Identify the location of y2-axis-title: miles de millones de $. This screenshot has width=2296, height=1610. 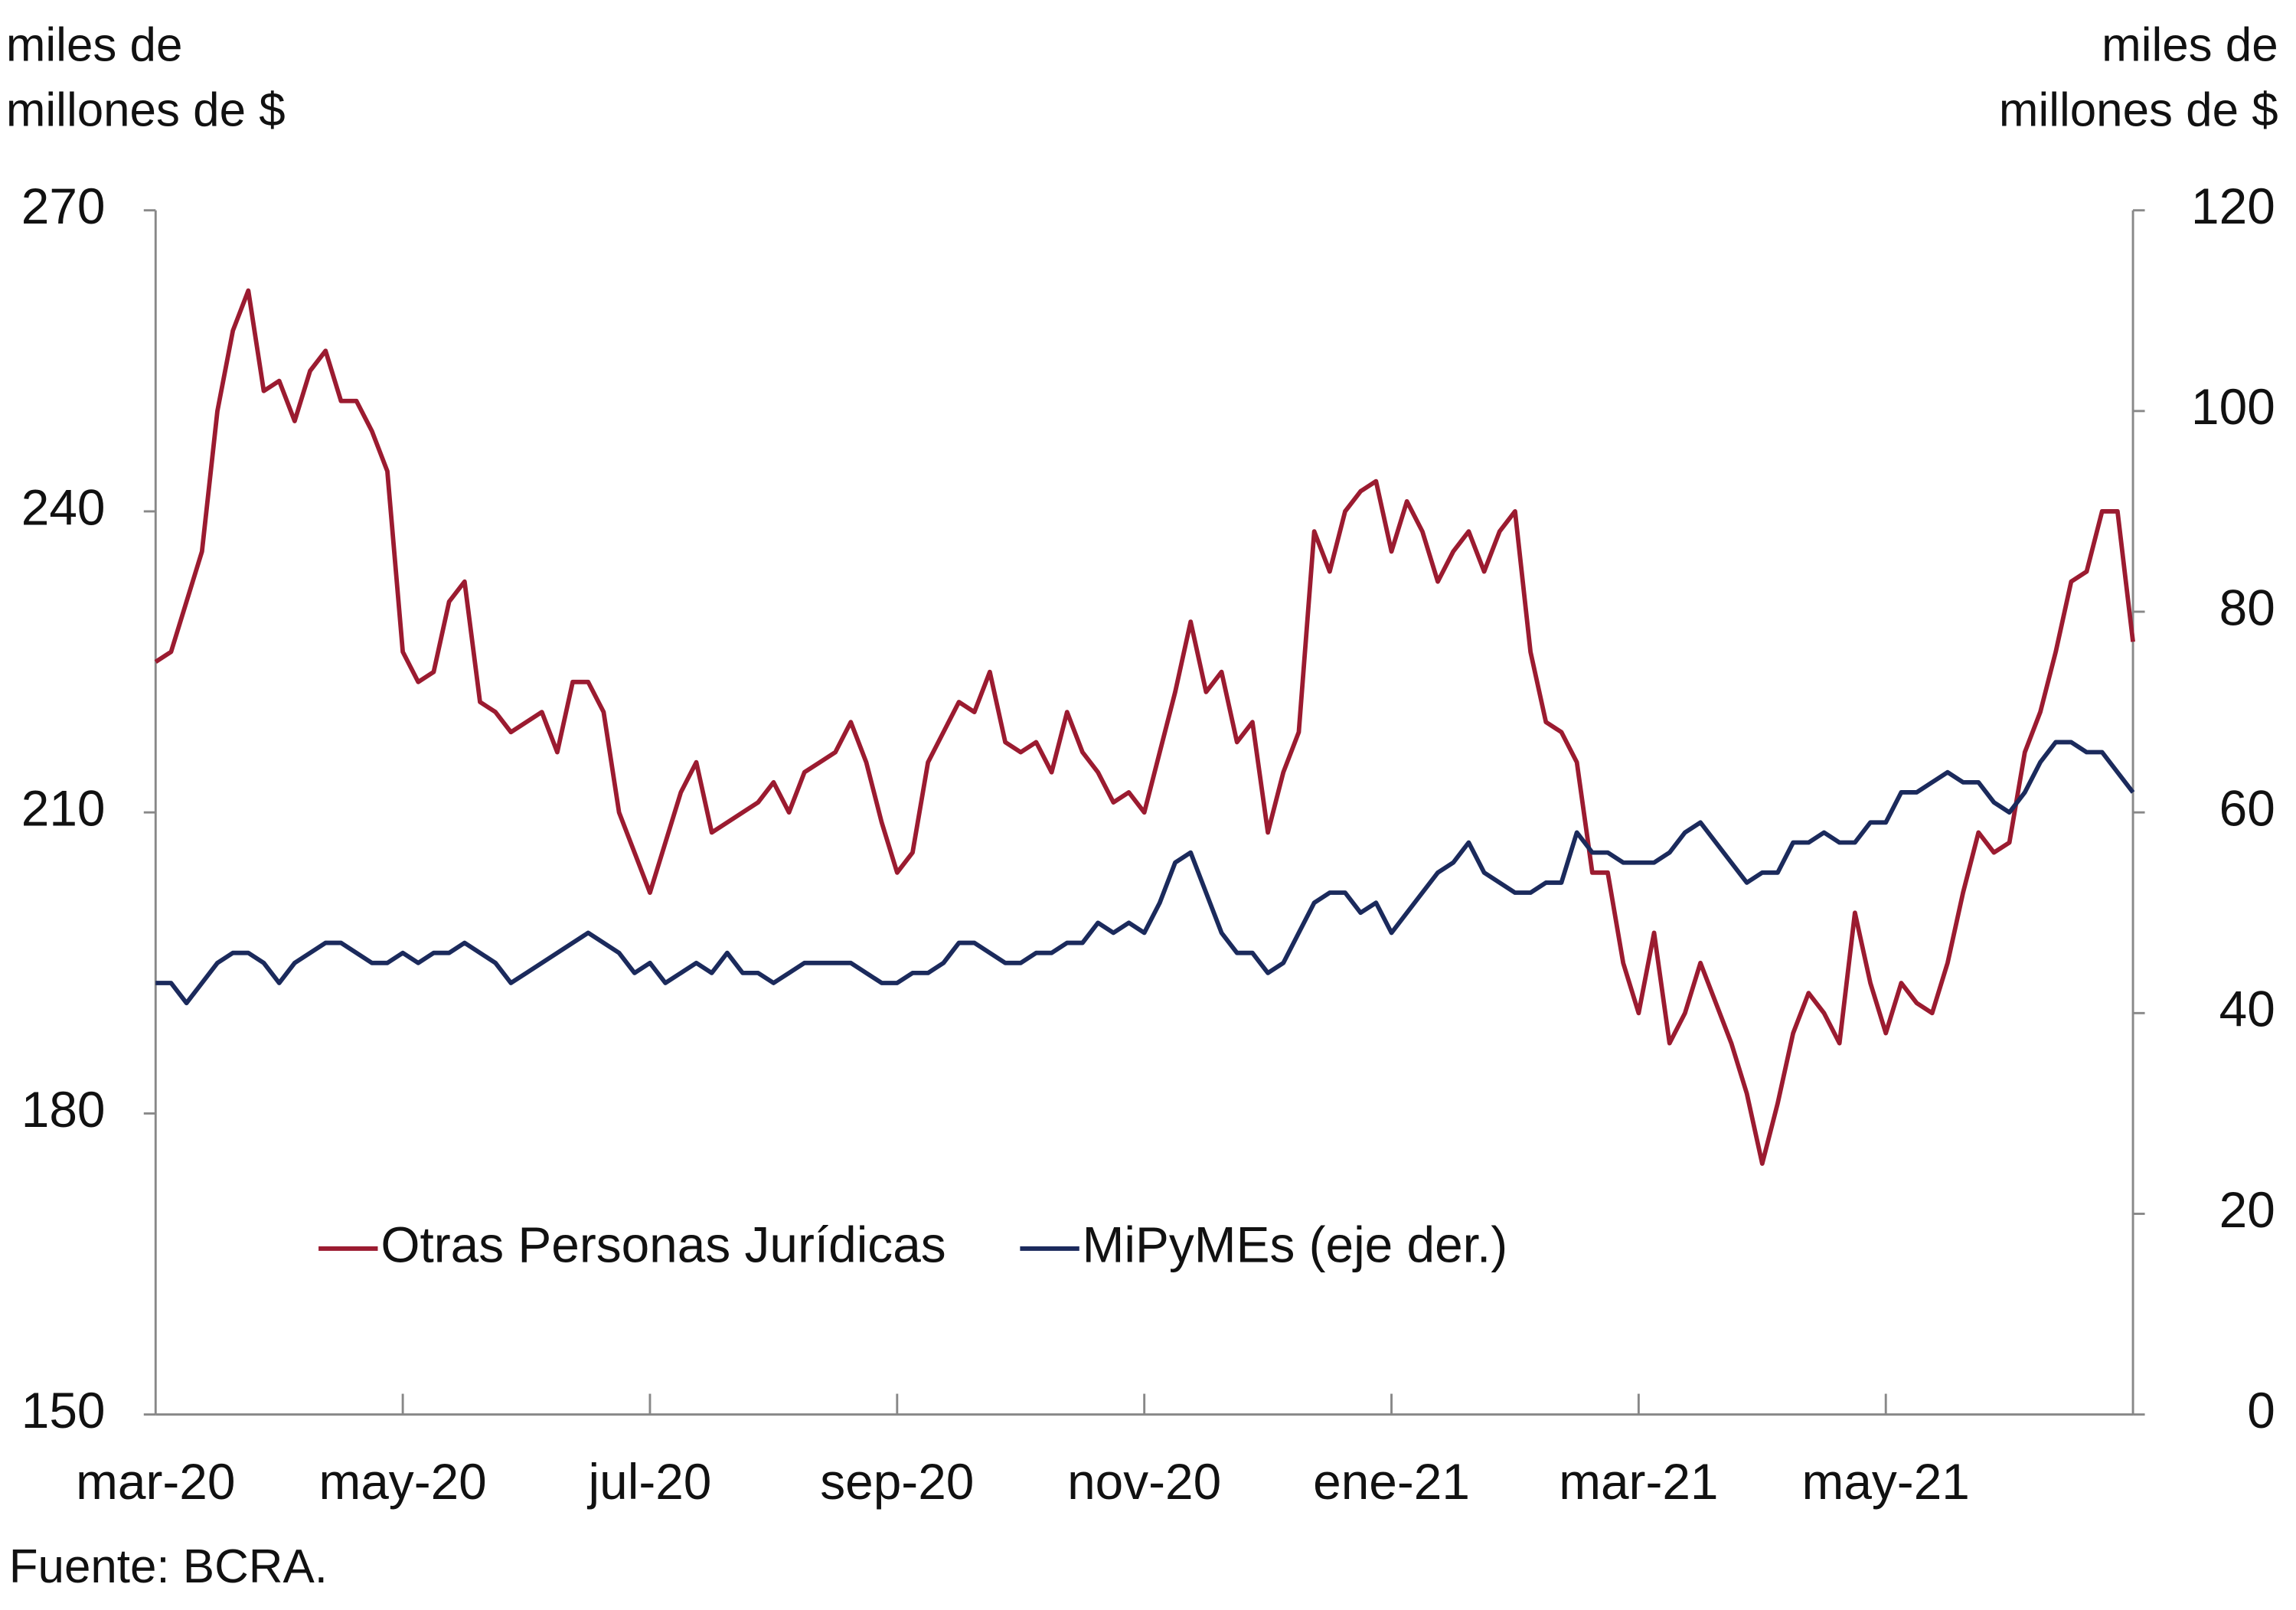
(2138, 77).